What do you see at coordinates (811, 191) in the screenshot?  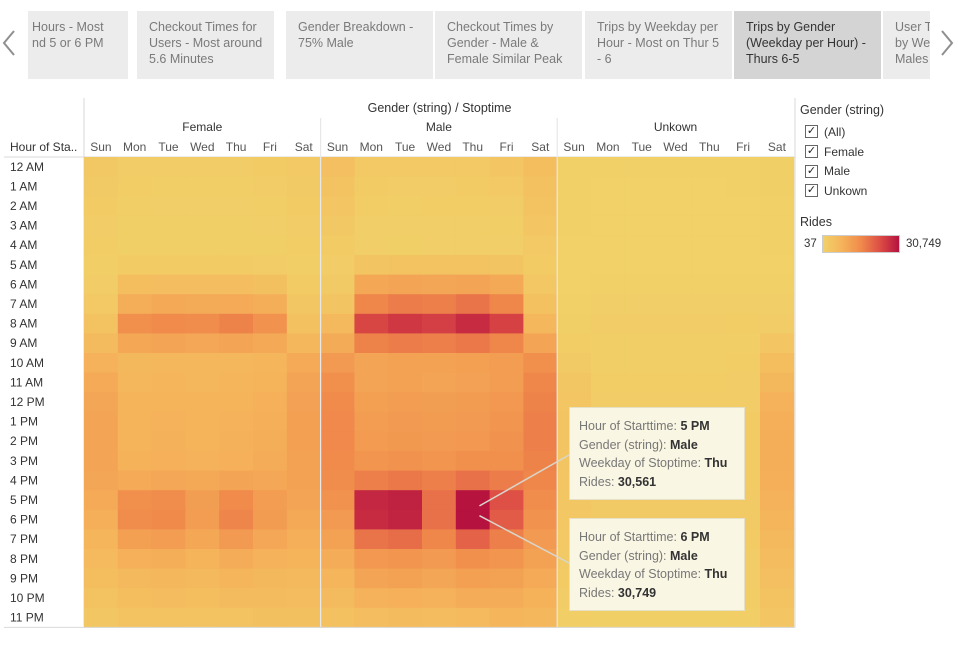 I see `checkbox: ✓` at bounding box center [811, 191].